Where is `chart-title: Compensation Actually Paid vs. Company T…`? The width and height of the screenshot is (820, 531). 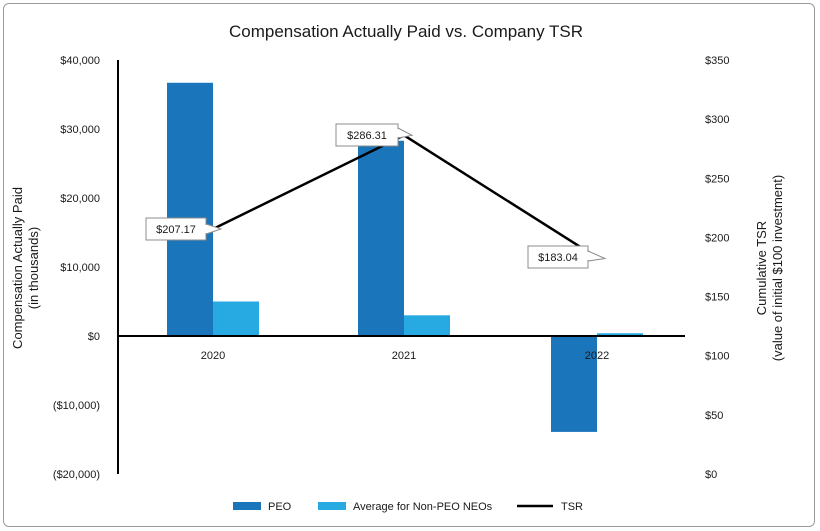 chart-title: Compensation Actually Paid vs. Company T… is located at coordinates (406, 31).